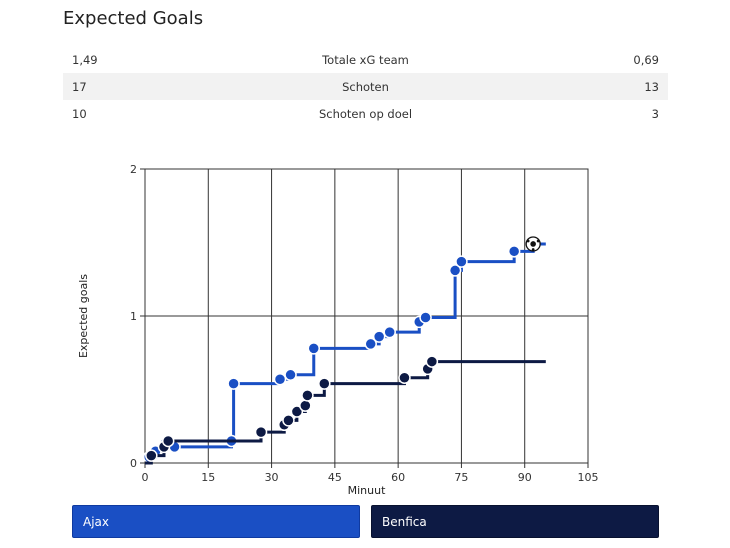 The image size is (730, 548). Describe the element at coordinates (145, 477) in the screenshot. I see `x-tick-label: 0` at that location.